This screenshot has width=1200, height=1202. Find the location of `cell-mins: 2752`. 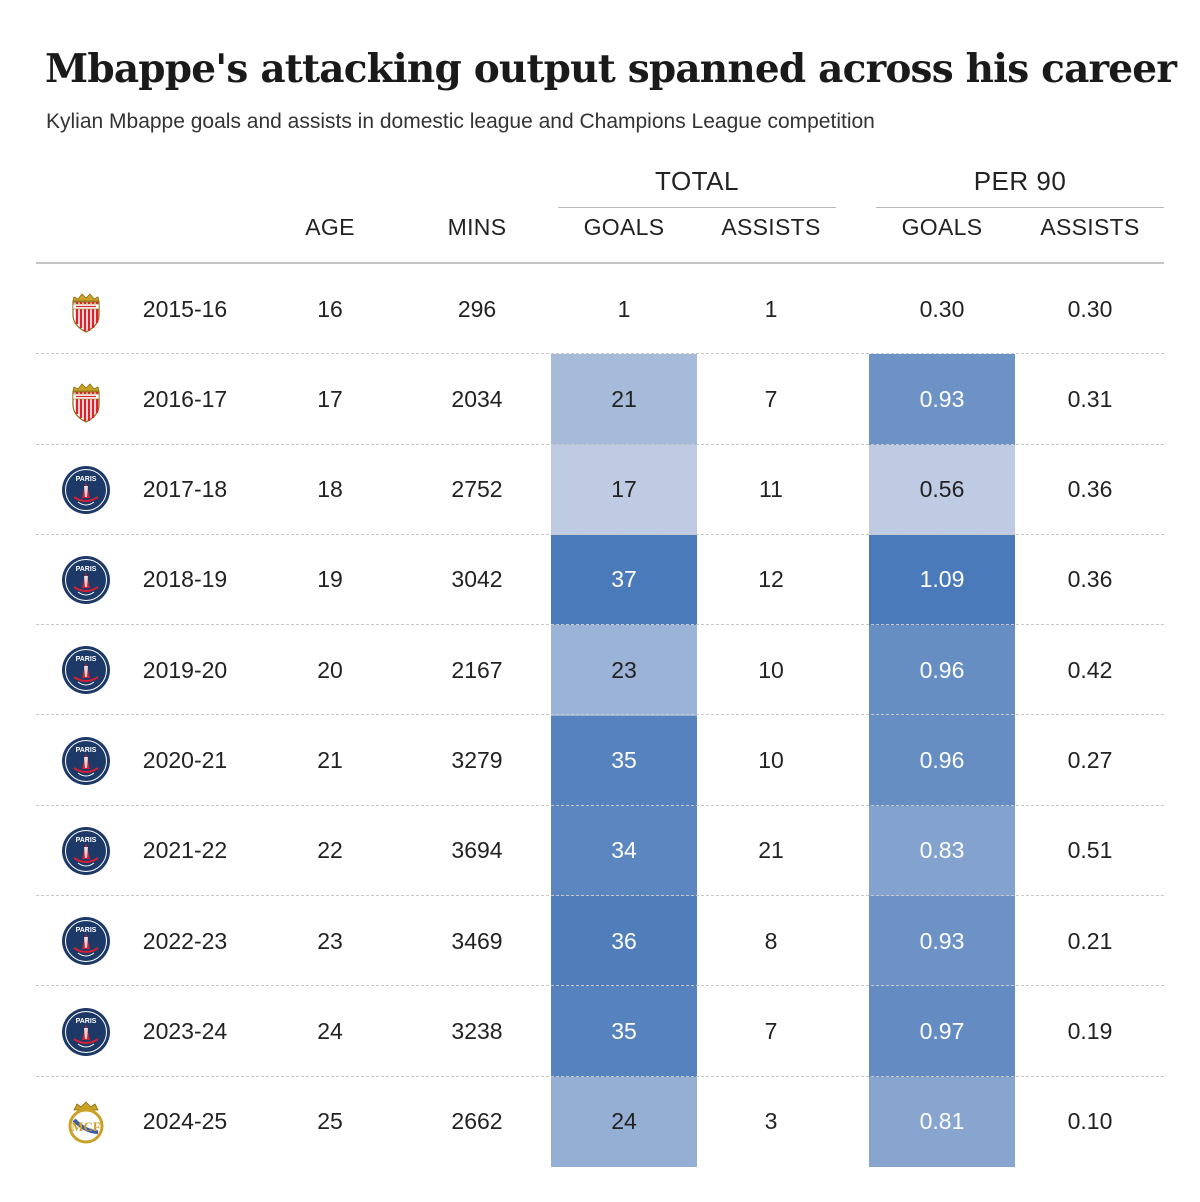

cell-mins: 2752 is located at coordinates (477, 489).